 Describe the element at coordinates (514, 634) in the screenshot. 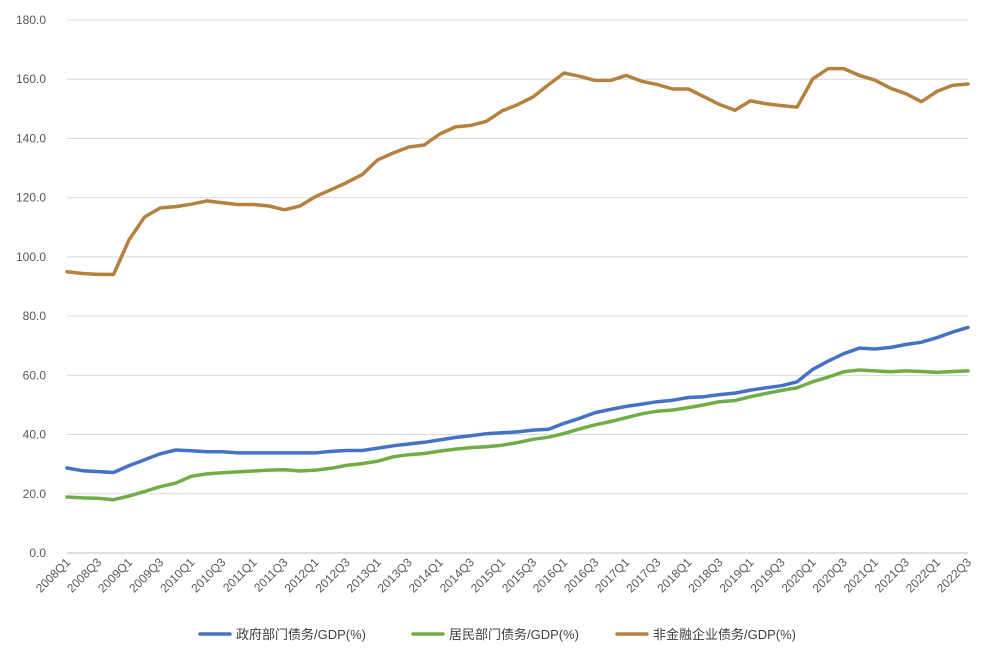

I see `legend-label: 居民部门债务/GDP(%)` at that location.